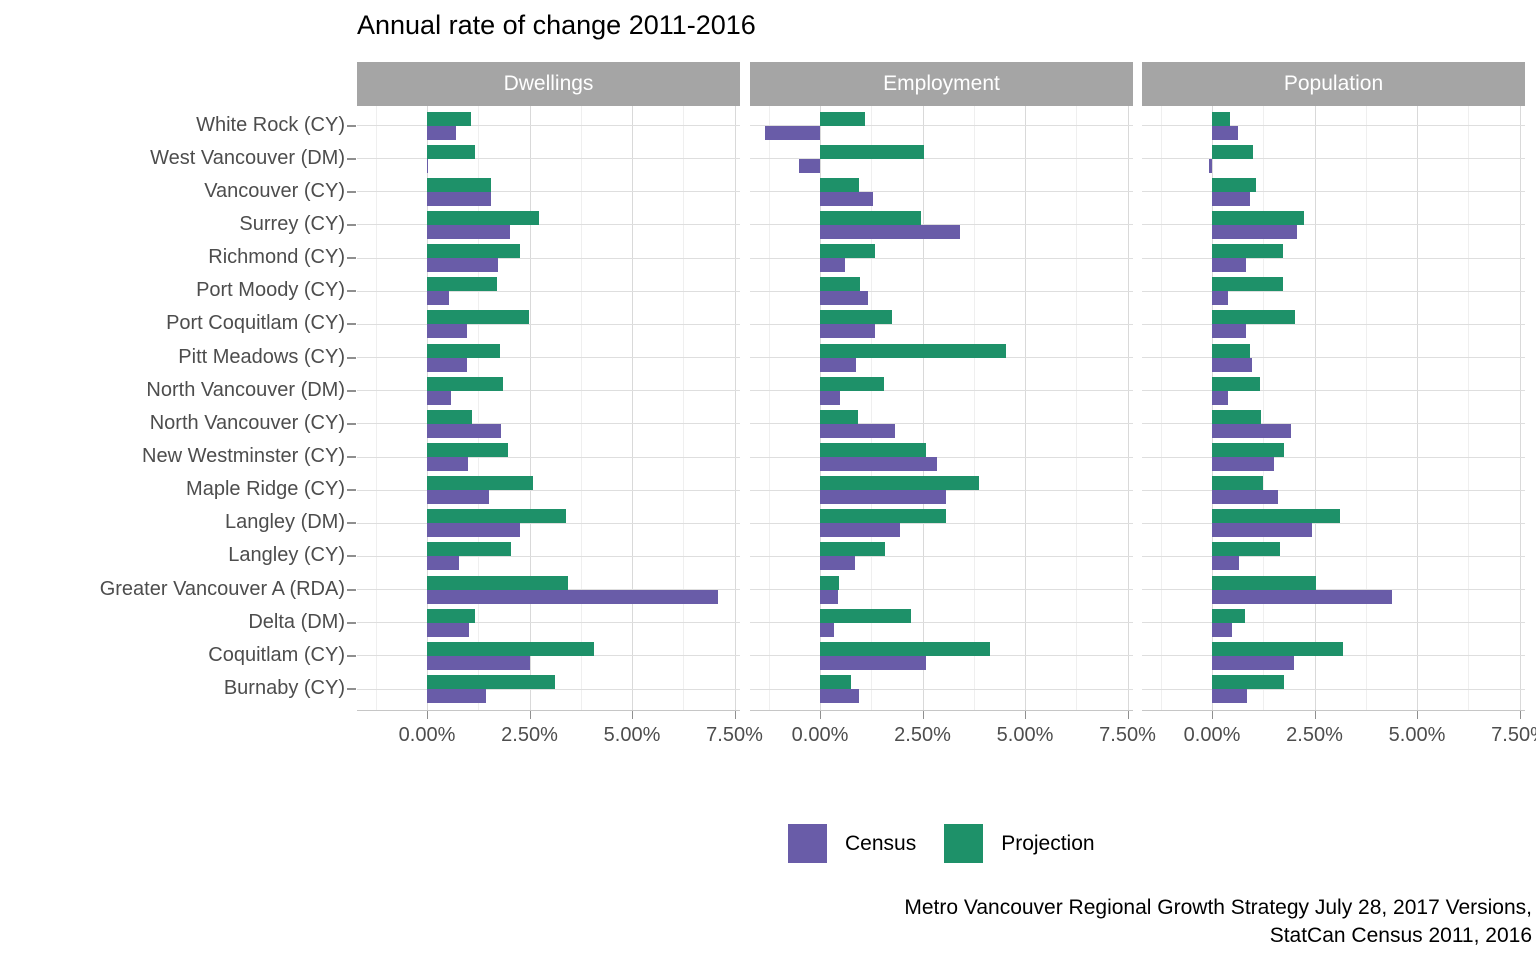 The width and height of the screenshot is (1536, 960). Describe the element at coordinates (491, 682) in the screenshot. I see `bar-projection-burnaby-cy` at that location.